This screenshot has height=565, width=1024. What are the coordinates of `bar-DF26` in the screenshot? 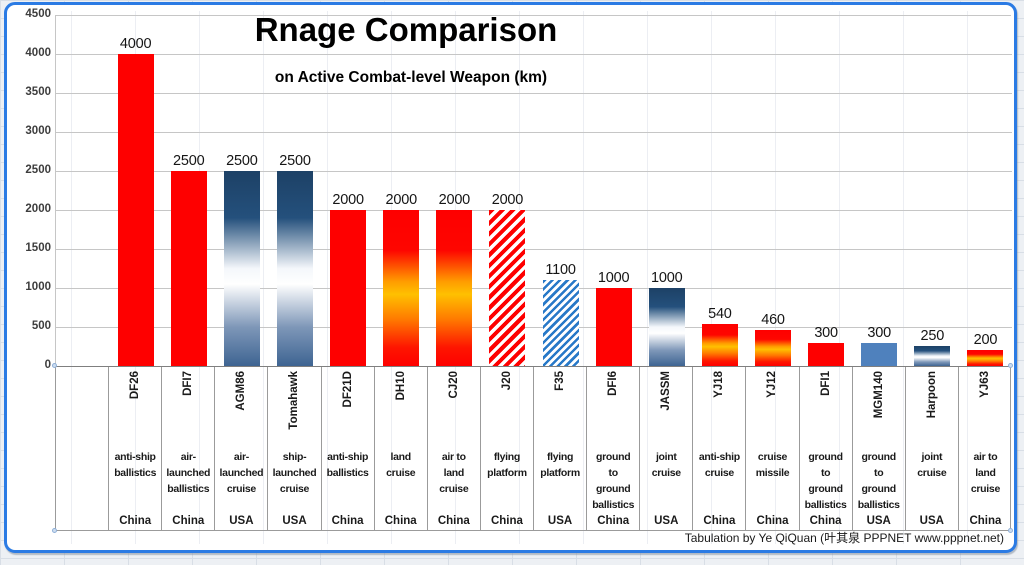 It's located at (135, 210).